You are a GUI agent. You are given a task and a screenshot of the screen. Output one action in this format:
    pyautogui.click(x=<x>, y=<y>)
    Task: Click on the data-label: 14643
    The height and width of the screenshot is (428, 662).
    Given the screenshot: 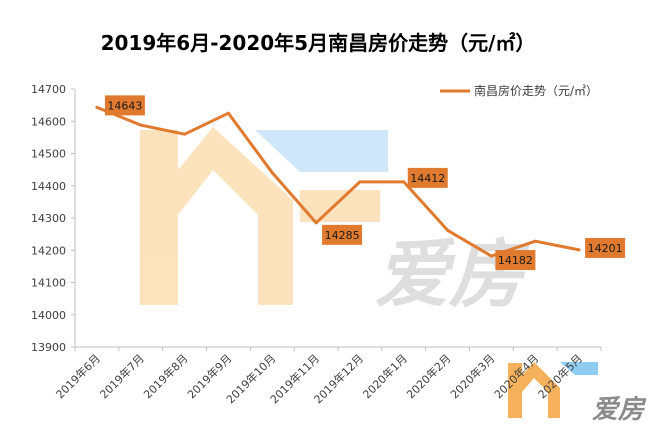 What is the action you would take?
    pyautogui.click(x=124, y=105)
    